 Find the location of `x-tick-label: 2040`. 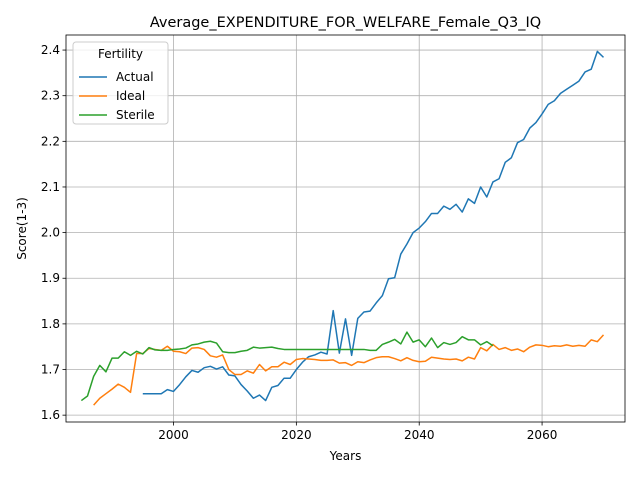

x-tick-label: 2040 is located at coordinates (419, 435).